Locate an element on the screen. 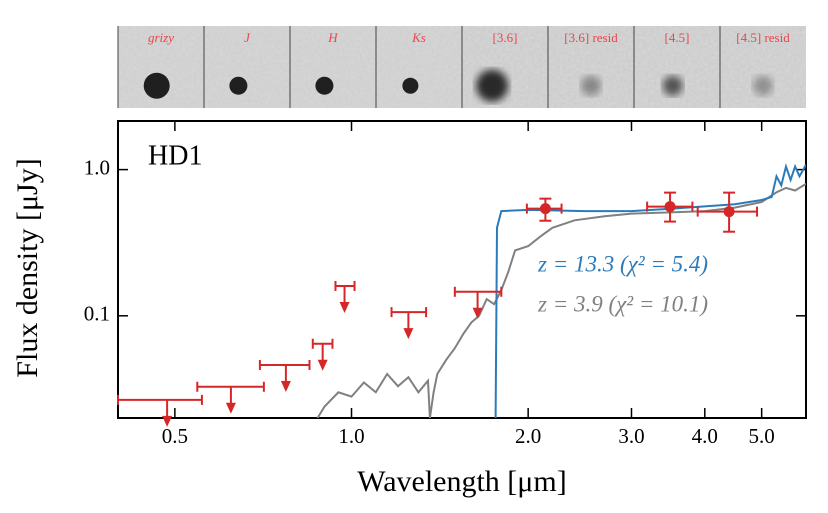 This screenshot has width=828, height=513. cutout-label: grizy is located at coordinates (161, 37).